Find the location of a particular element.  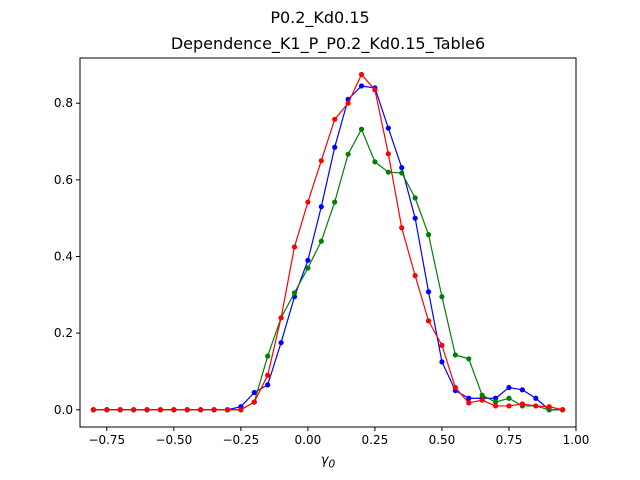

chart-title: Dependence_K1_P_P0.2_Kd0.15_Table6 is located at coordinates (328, 43).